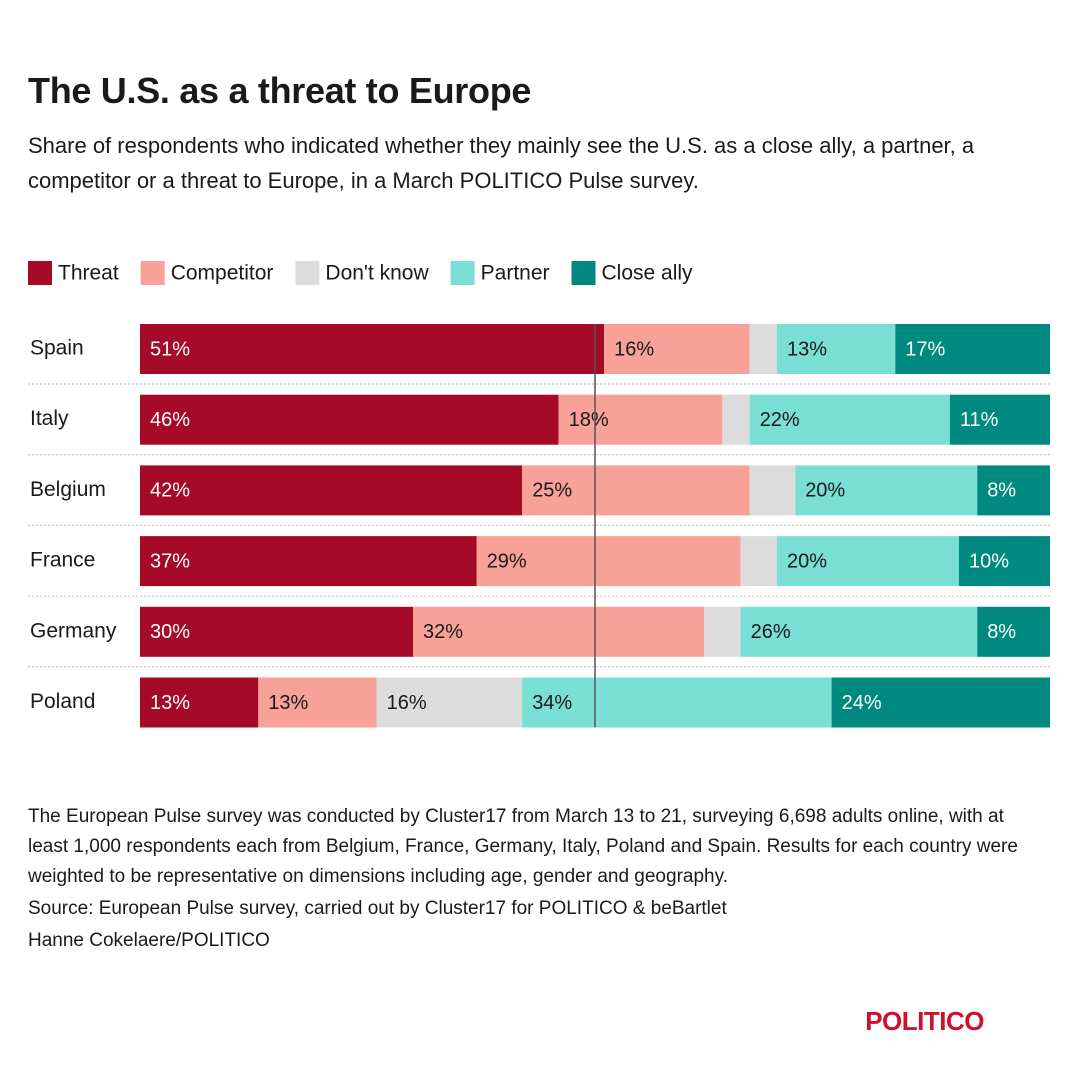 This screenshot has height=1080, width=1080. Describe the element at coordinates (62, 560) in the screenshot. I see `y-tick-label: France` at that location.